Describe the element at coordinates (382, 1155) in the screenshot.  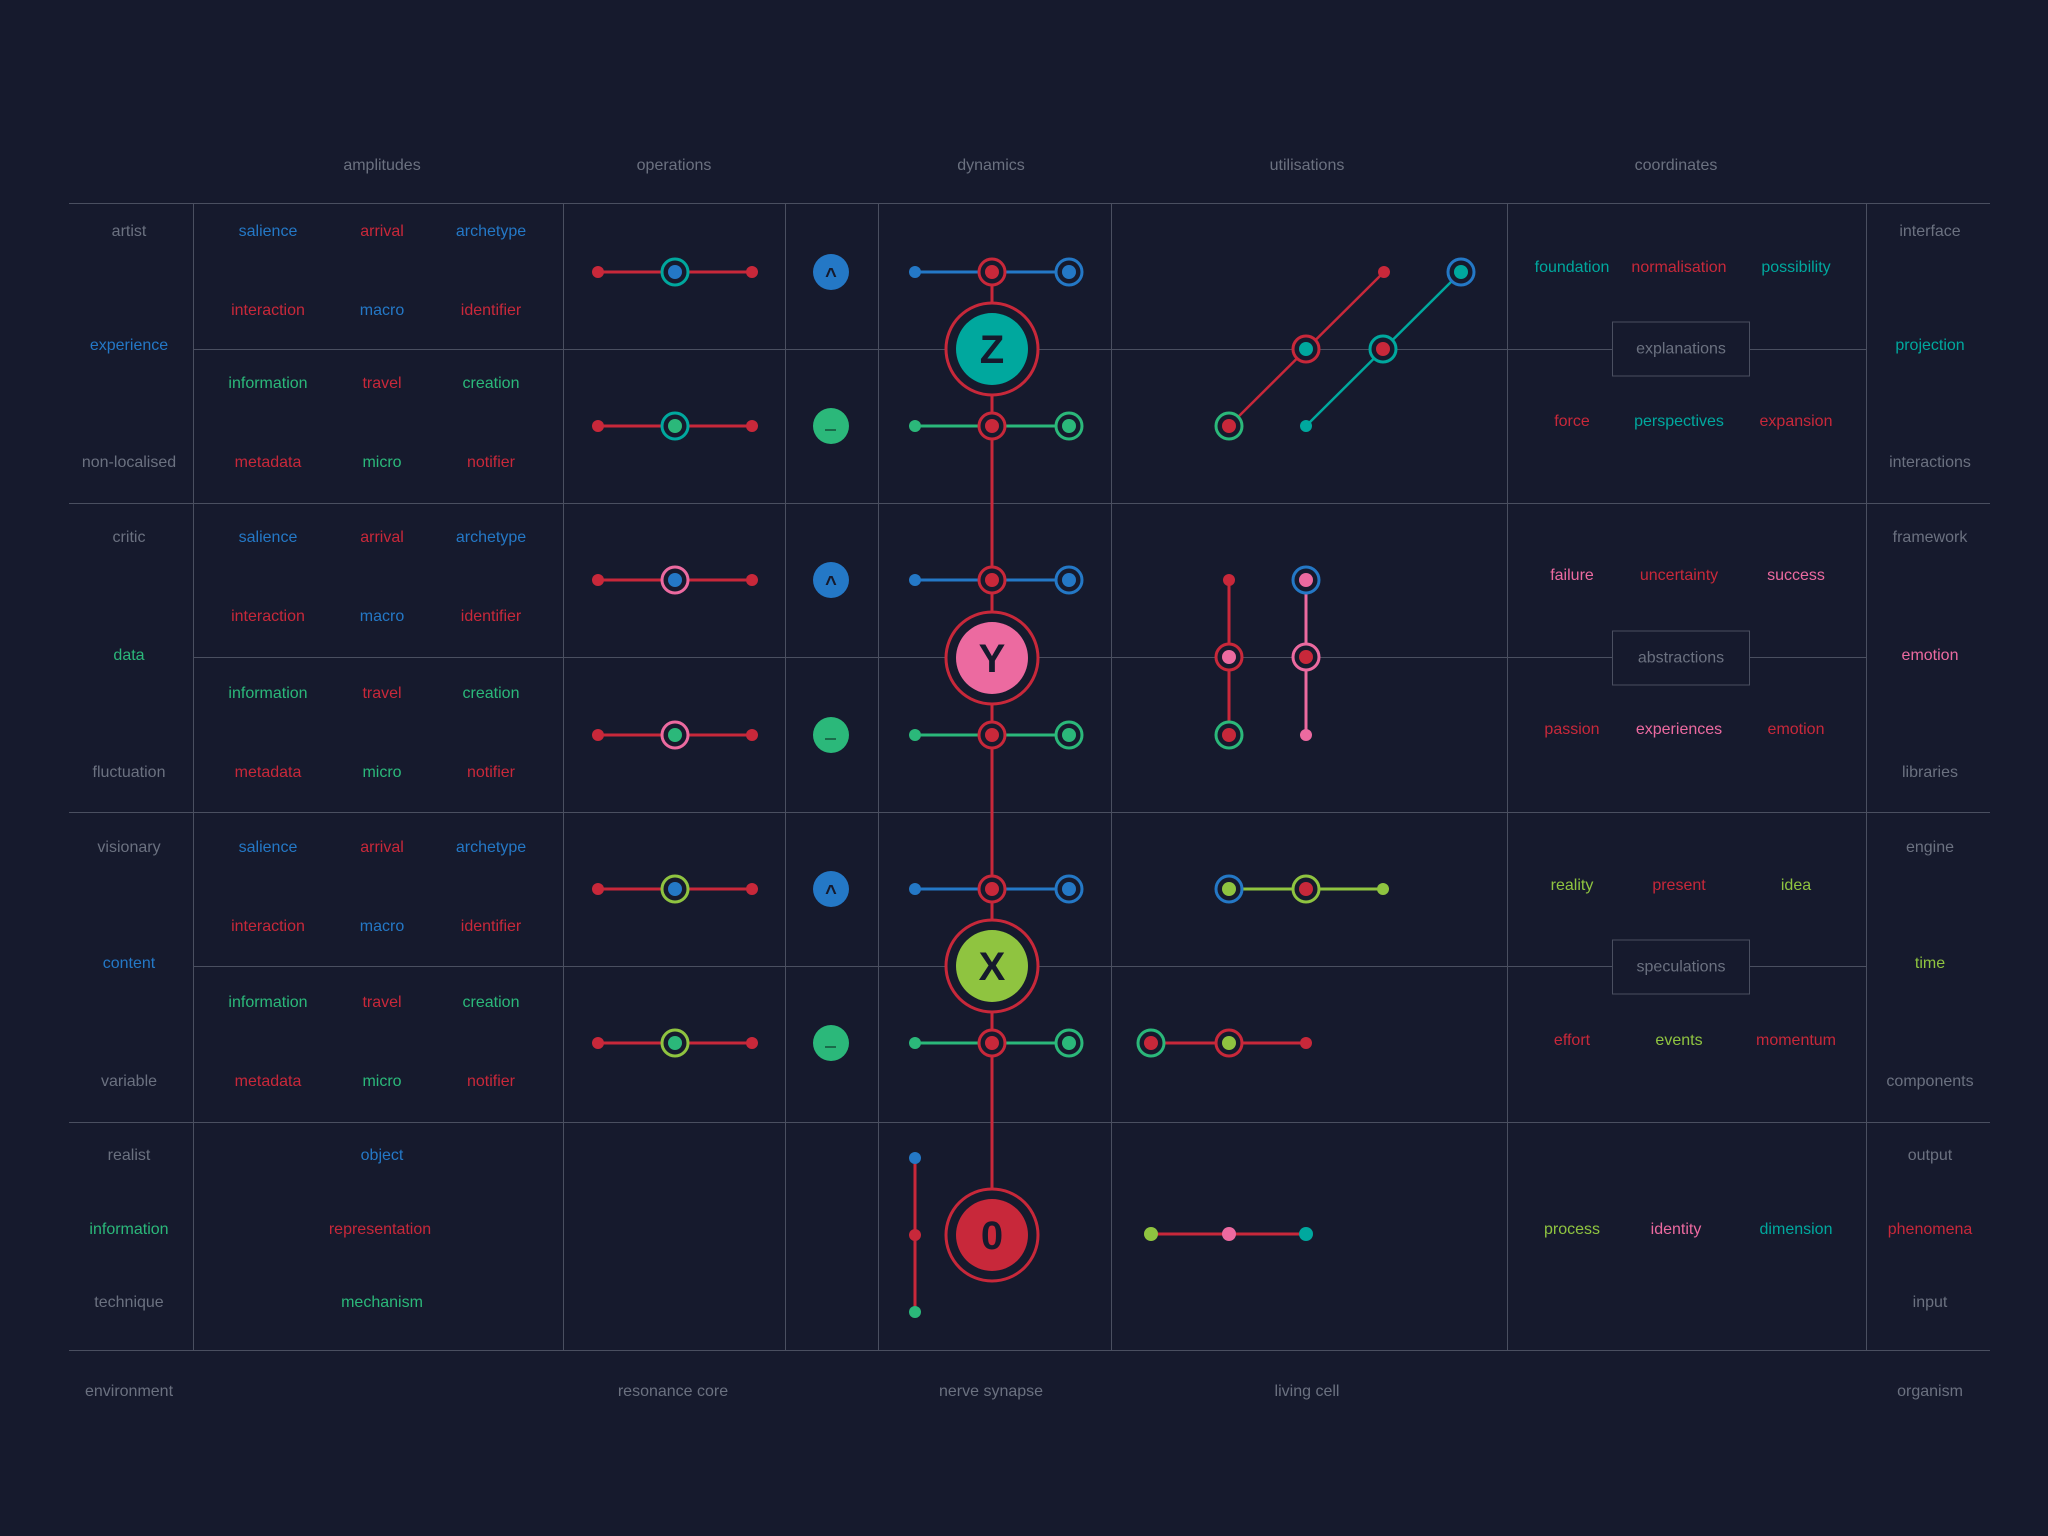
I see `amplitude-term: object` at that location.